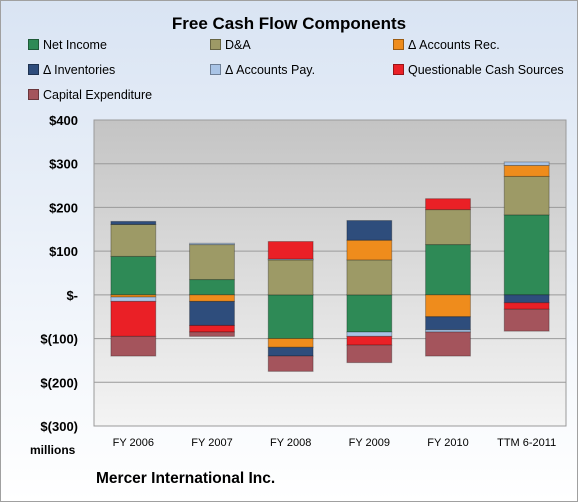  I want to click on legend-item: Capital Expenditure, so click(90, 95).